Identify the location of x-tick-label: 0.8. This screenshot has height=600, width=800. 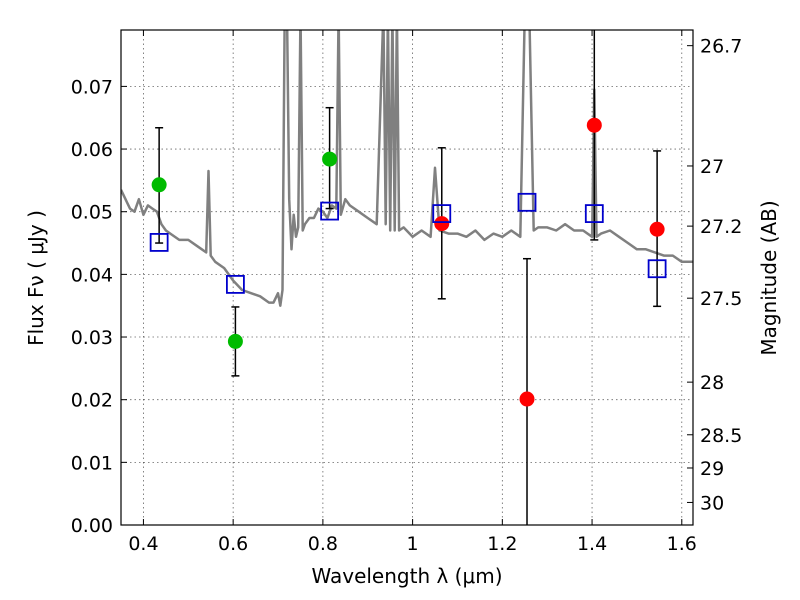
(323, 544).